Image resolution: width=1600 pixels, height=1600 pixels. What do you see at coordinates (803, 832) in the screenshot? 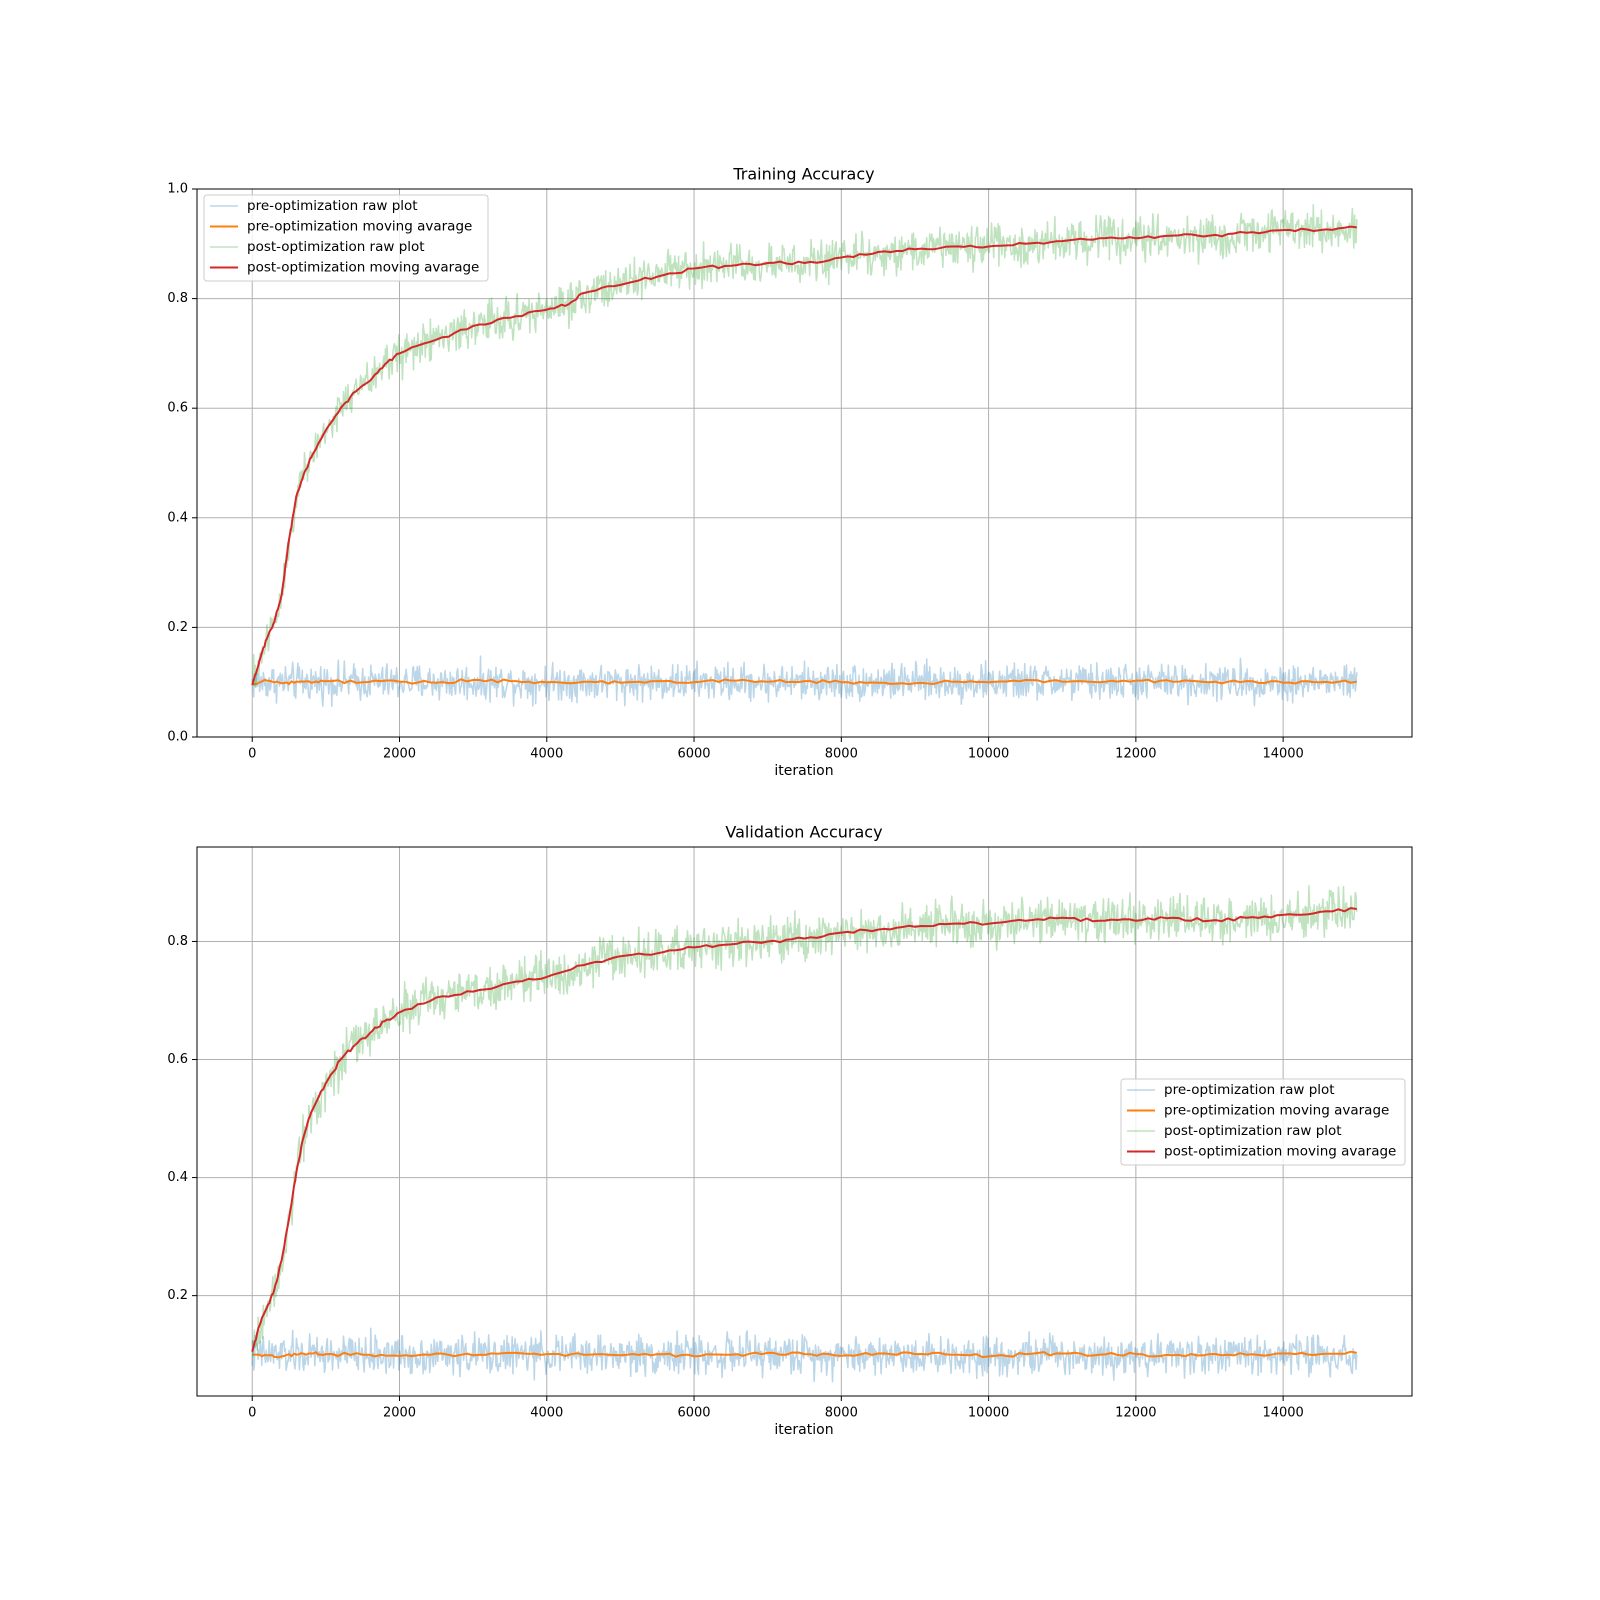
I see `chart-title: Validation Accuracy` at bounding box center [803, 832].